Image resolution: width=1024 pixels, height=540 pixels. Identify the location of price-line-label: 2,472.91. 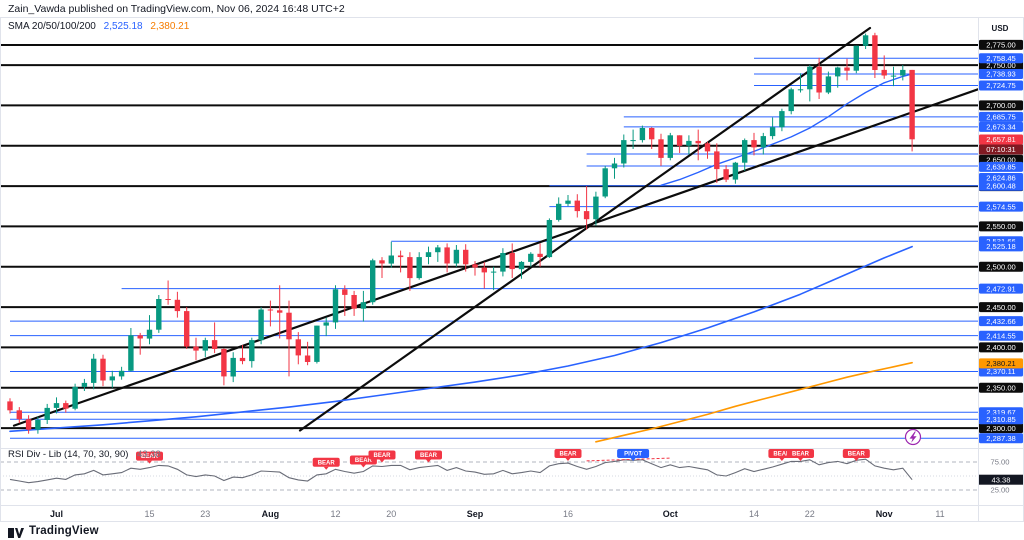
(1001, 288).